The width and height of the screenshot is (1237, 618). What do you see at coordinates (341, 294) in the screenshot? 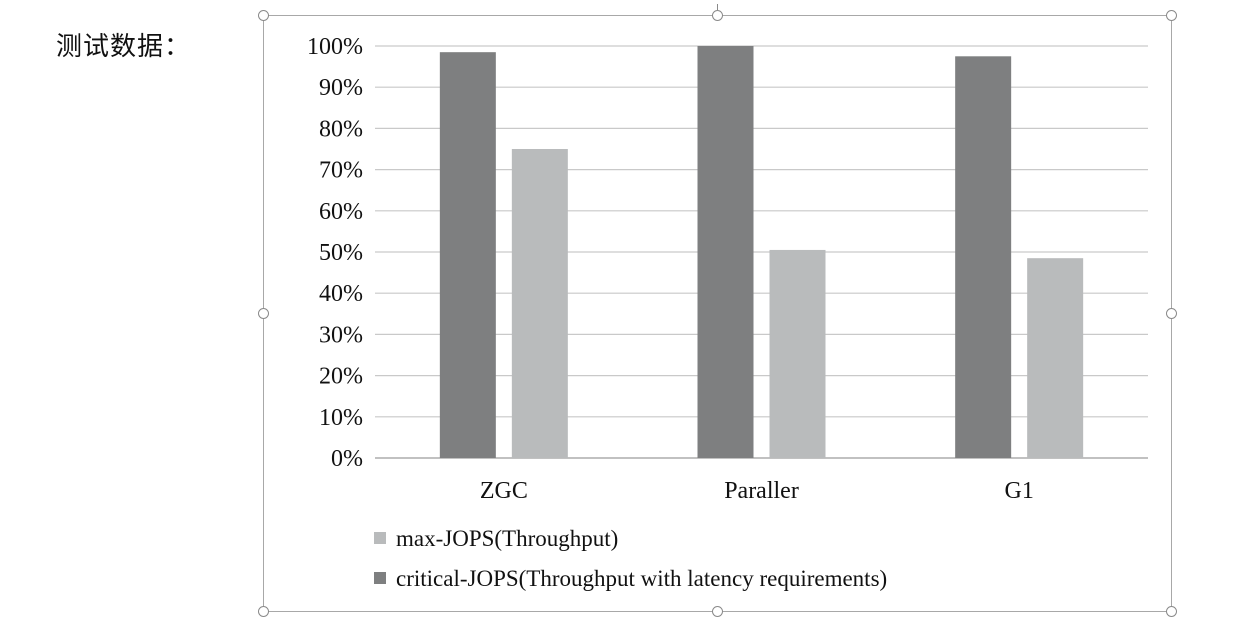
I see `y-tick-label: 40%` at bounding box center [341, 294].